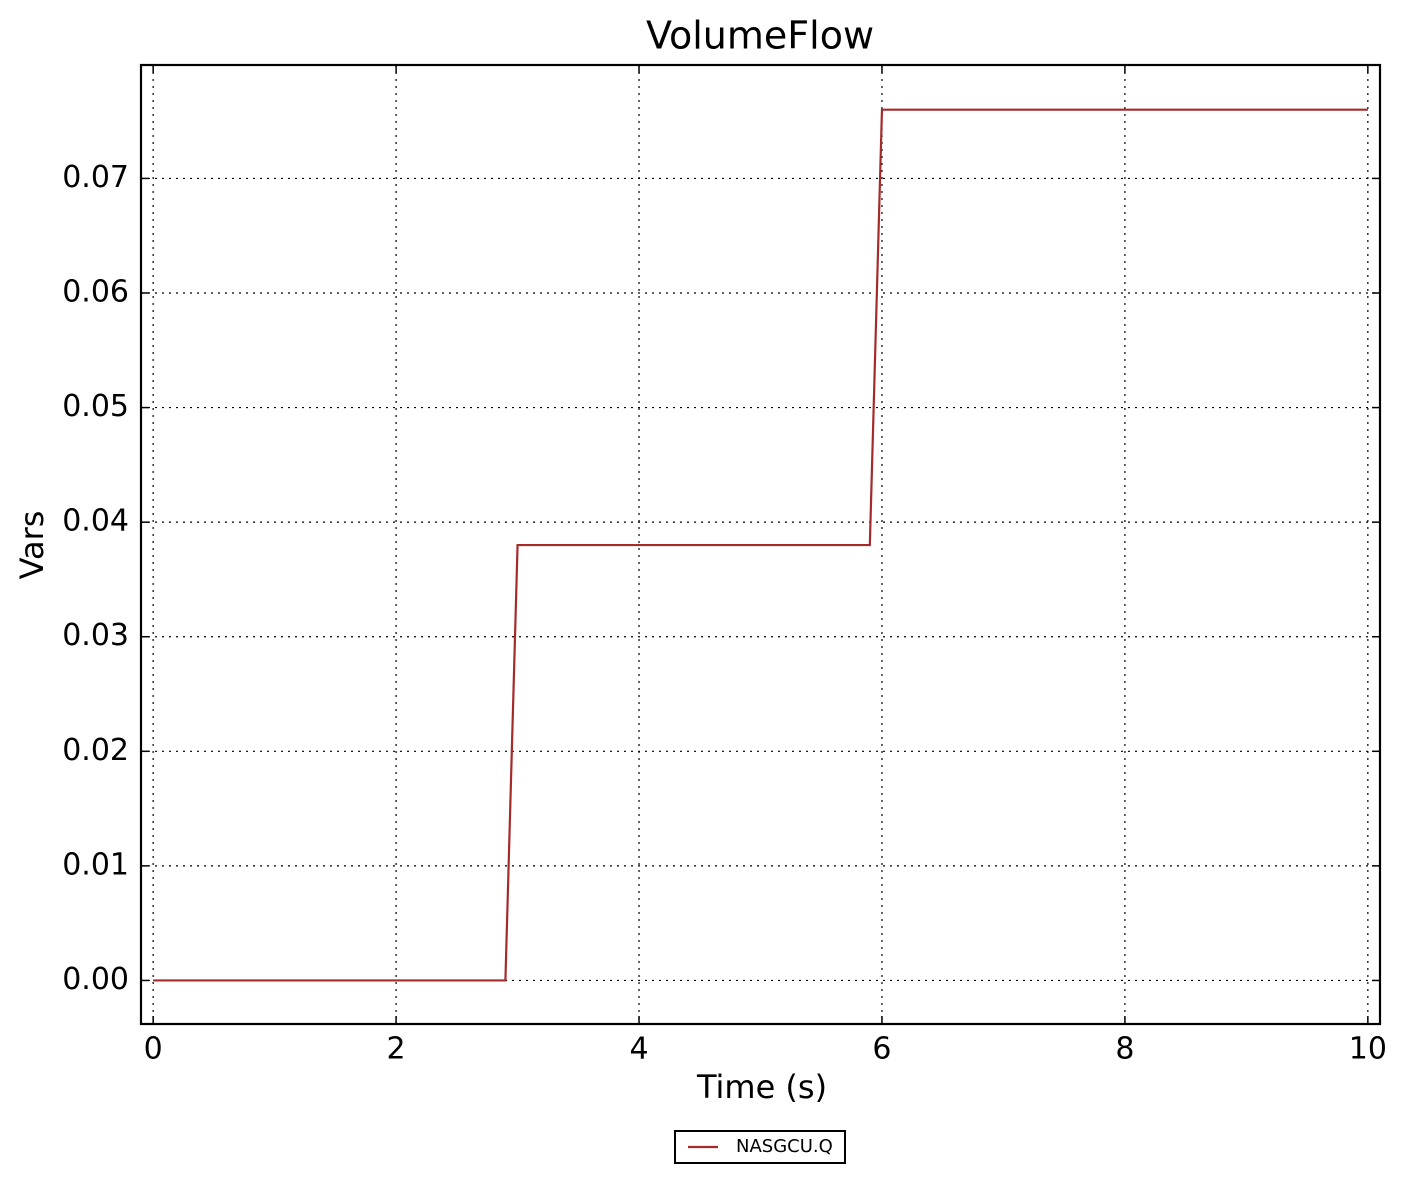 The height and width of the screenshot is (1183, 1406). What do you see at coordinates (396, 1049) in the screenshot?
I see `x-tick-label: 2` at bounding box center [396, 1049].